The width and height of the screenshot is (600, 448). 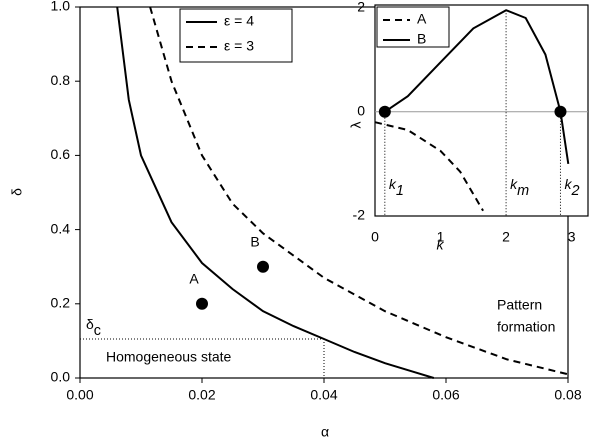 What do you see at coordinates (375, 237) in the screenshot?
I see `x-tick-label: 0` at bounding box center [375, 237].